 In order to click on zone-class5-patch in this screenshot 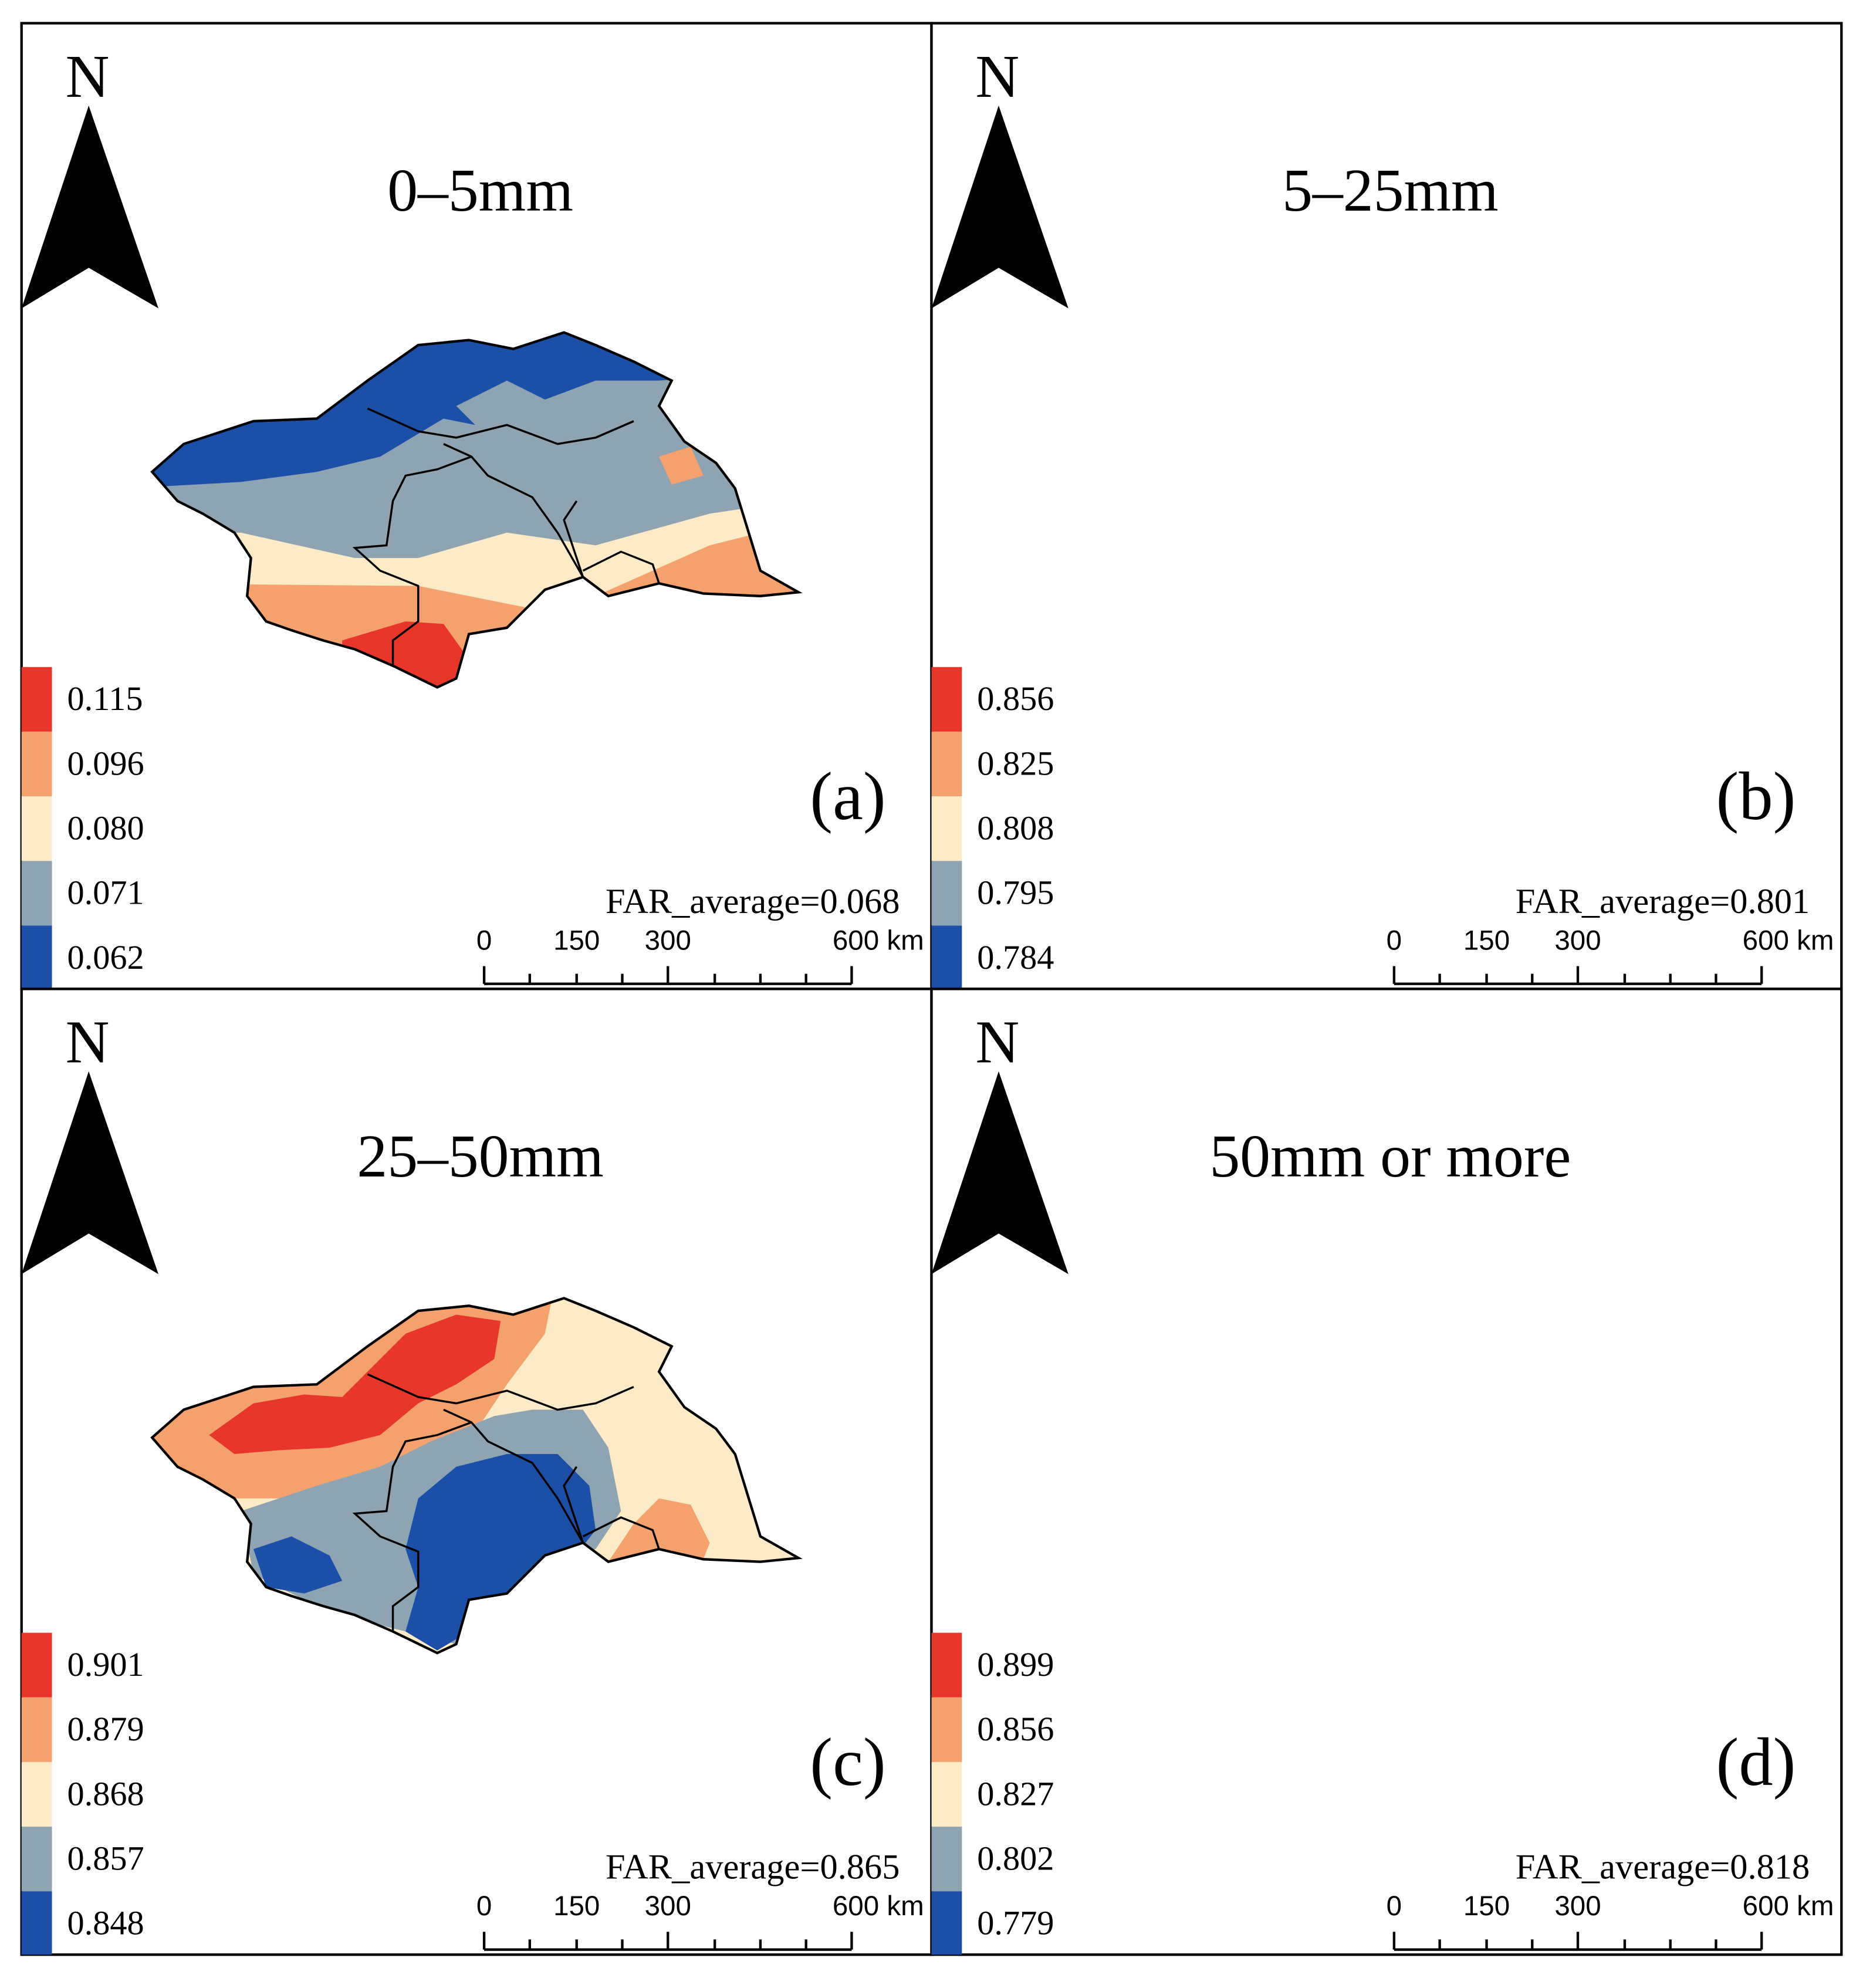, I will do `click(298, 1565)`.